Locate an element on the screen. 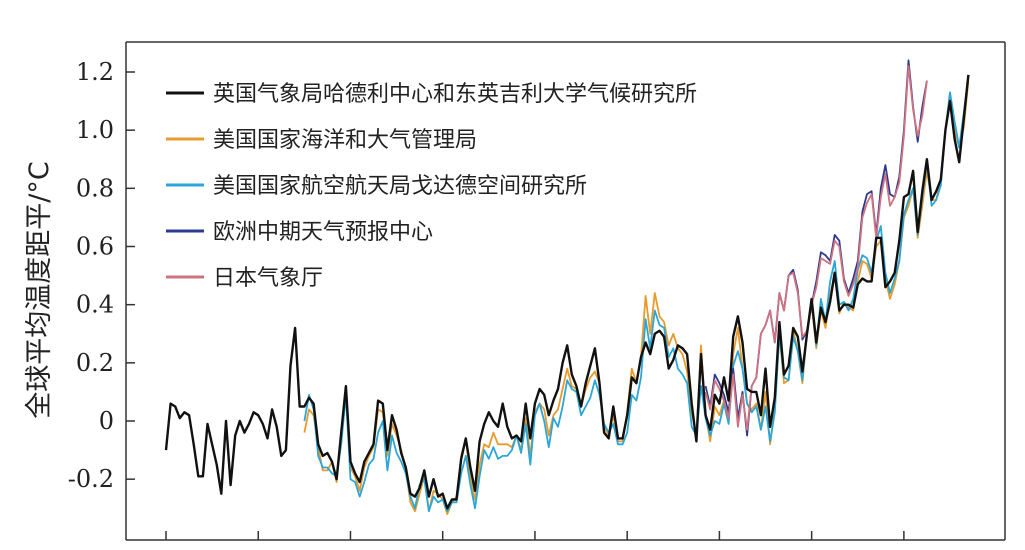 The image size is (1025, 550). y-tick-label: 1.0 is located at coordinates (95, 130).